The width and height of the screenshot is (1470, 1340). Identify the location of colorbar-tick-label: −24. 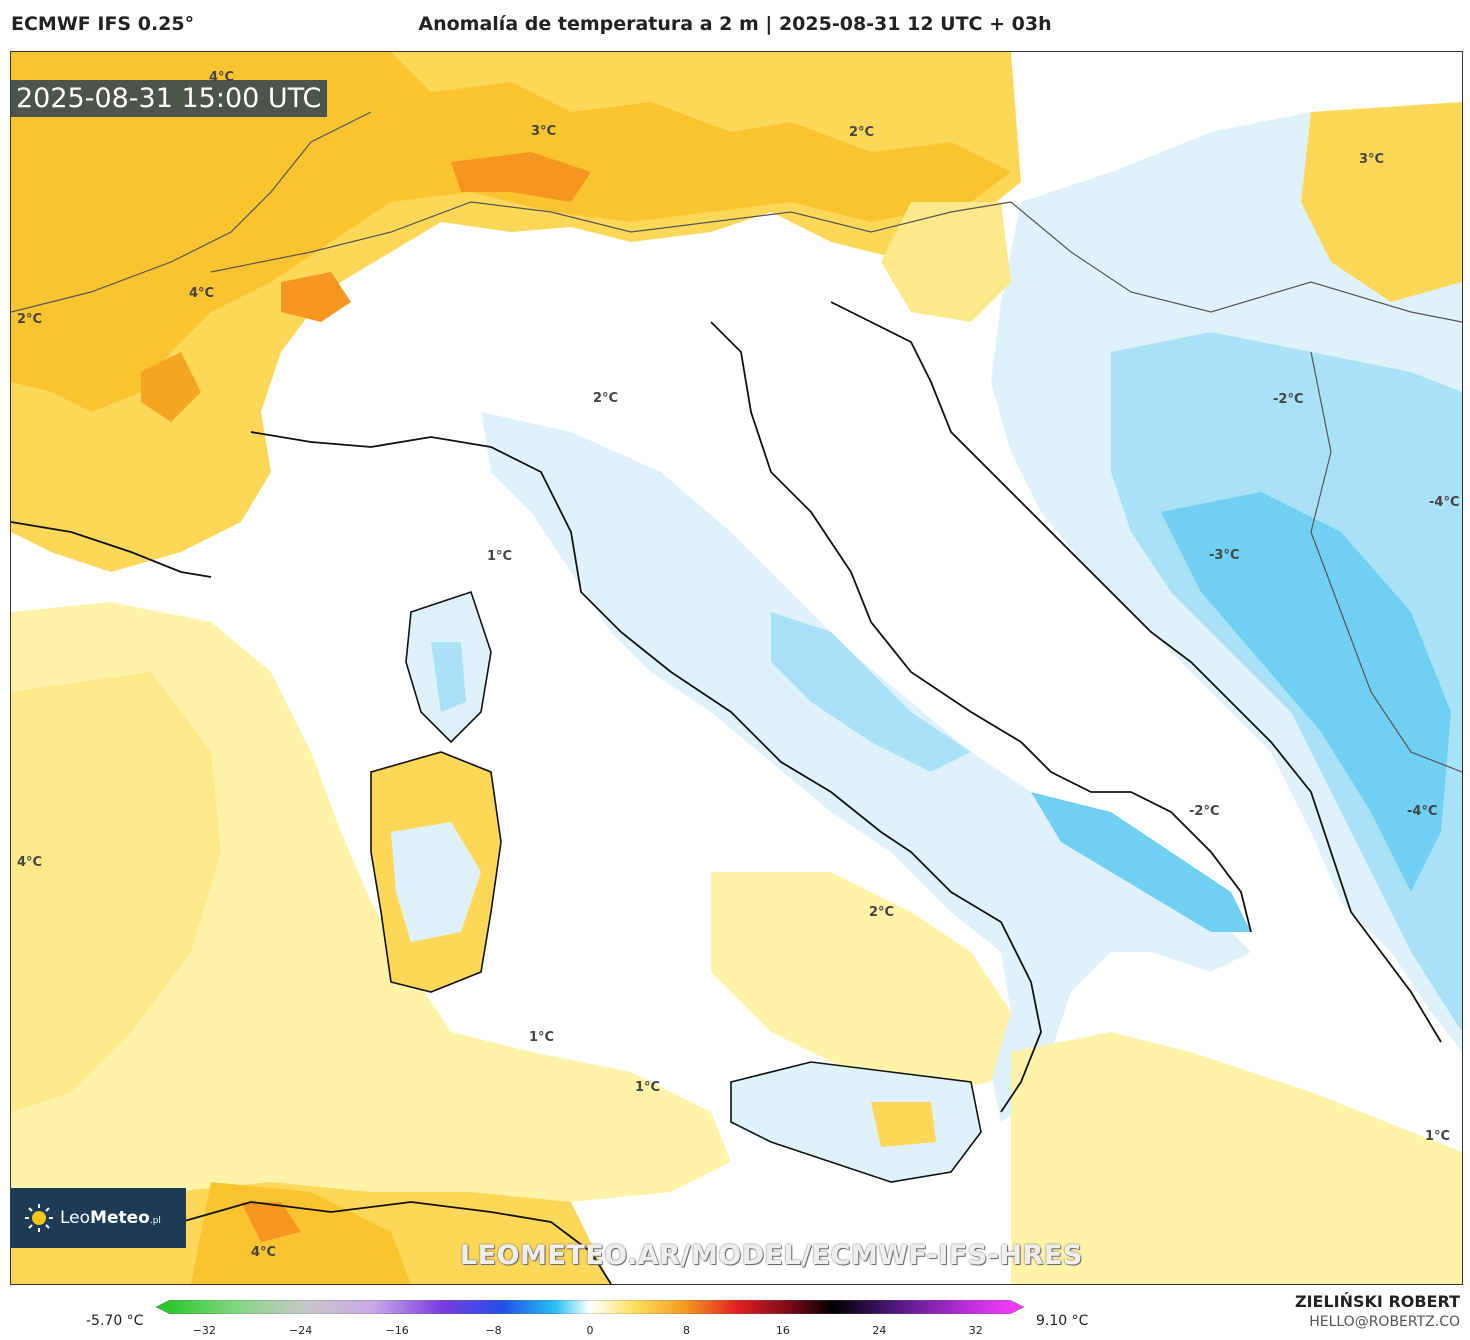
(301, 1330).